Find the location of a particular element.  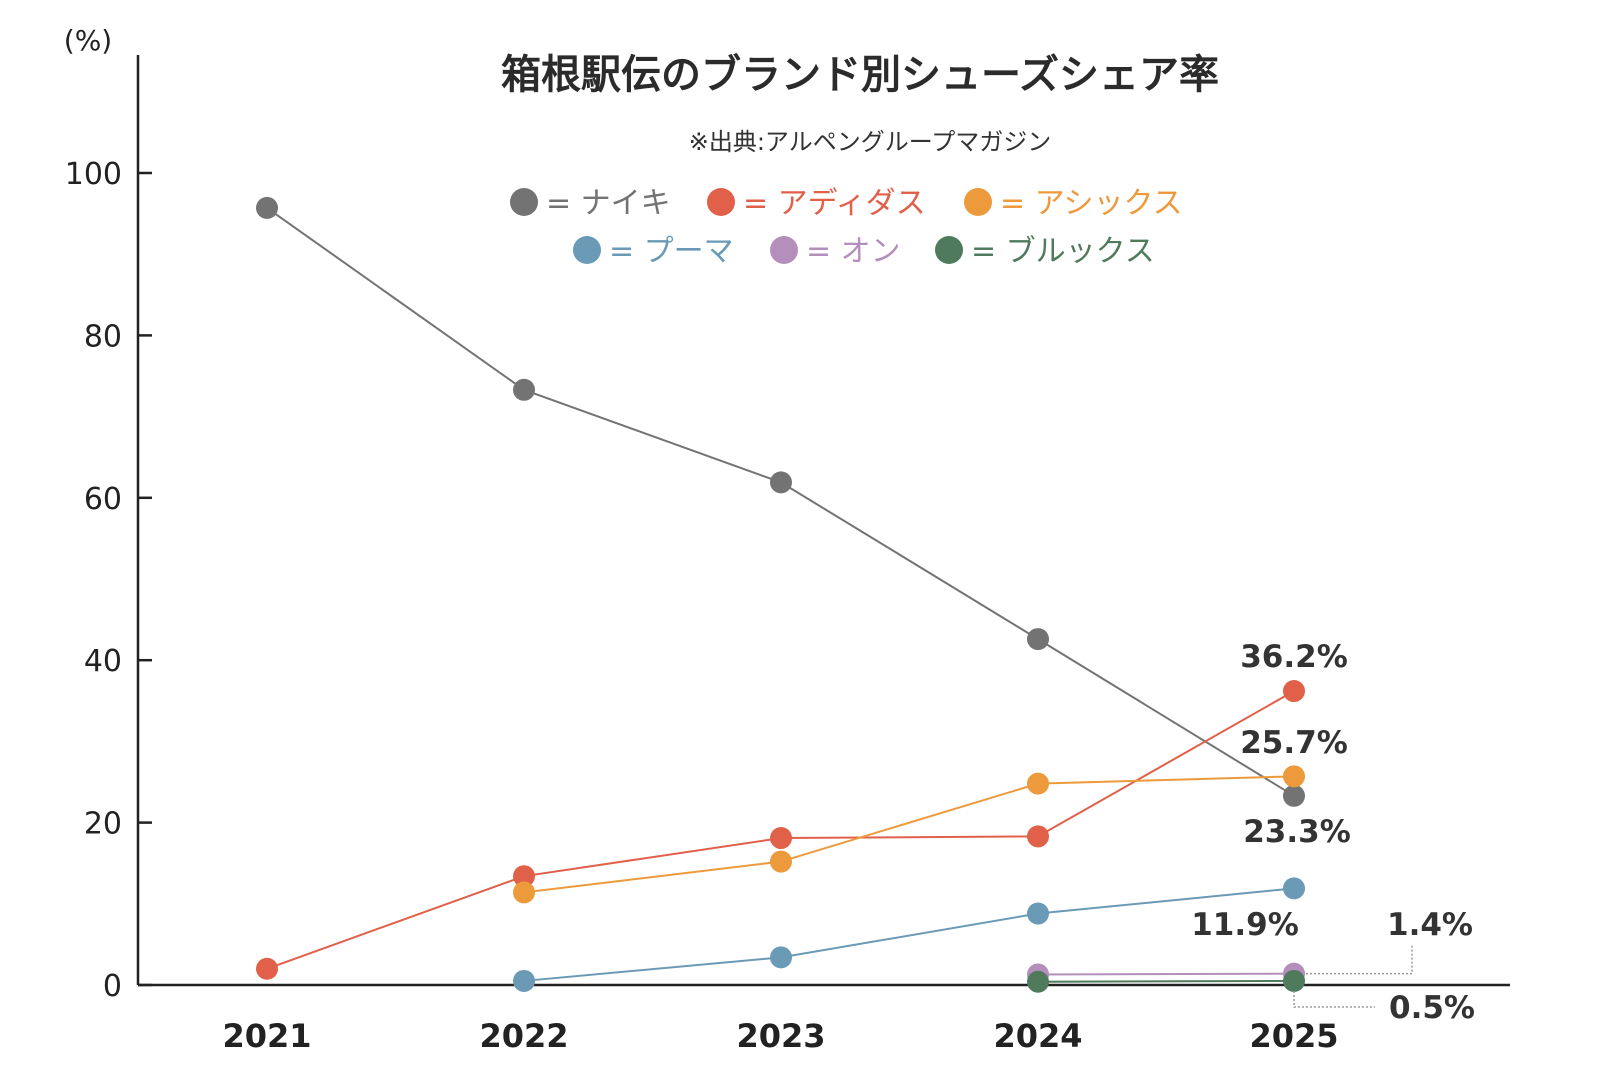

legend-label: = ブルックス is located at coordinates (1063, 251).